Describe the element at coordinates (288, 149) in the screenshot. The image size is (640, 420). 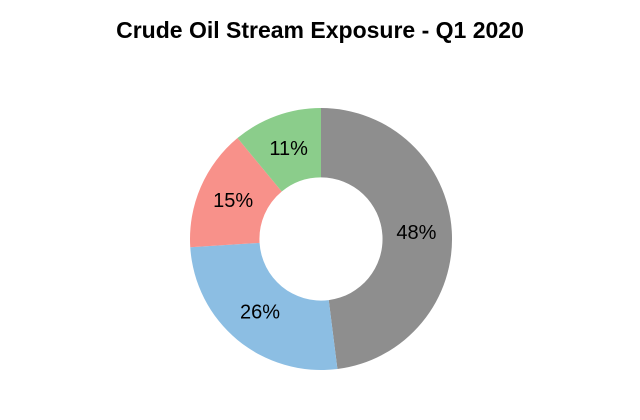
I see `slice-label-3: 11%` at that location.